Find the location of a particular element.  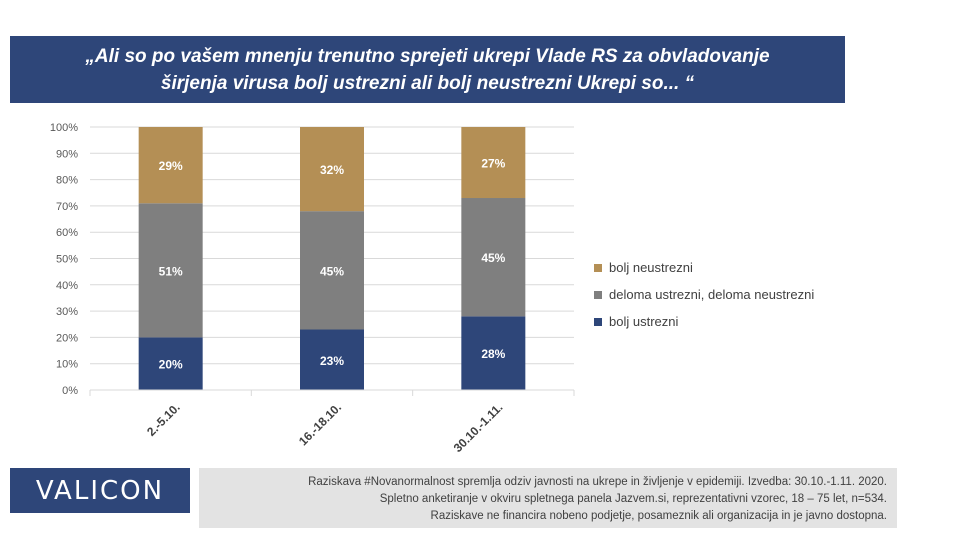

y-tick-label: 70% is located at coordinates (67, 207).